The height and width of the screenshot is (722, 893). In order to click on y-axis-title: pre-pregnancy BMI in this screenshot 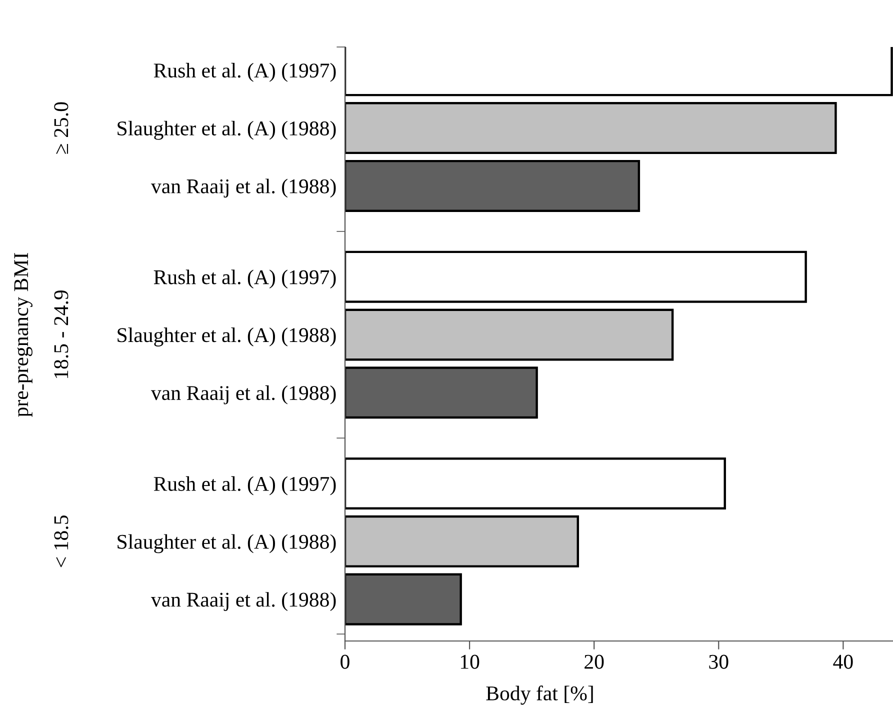, I will do `click(23, 335)`.